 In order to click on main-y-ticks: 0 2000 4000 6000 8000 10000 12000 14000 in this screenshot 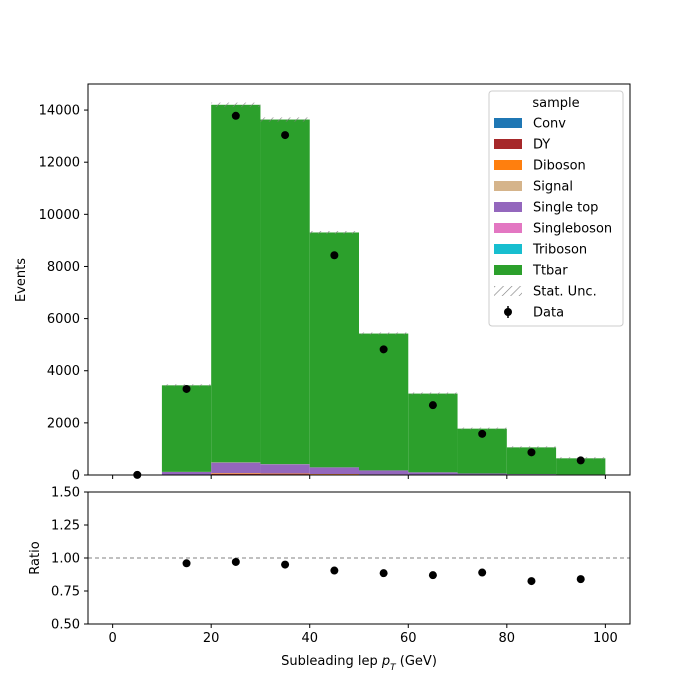, I will do `click(63, 294)`.